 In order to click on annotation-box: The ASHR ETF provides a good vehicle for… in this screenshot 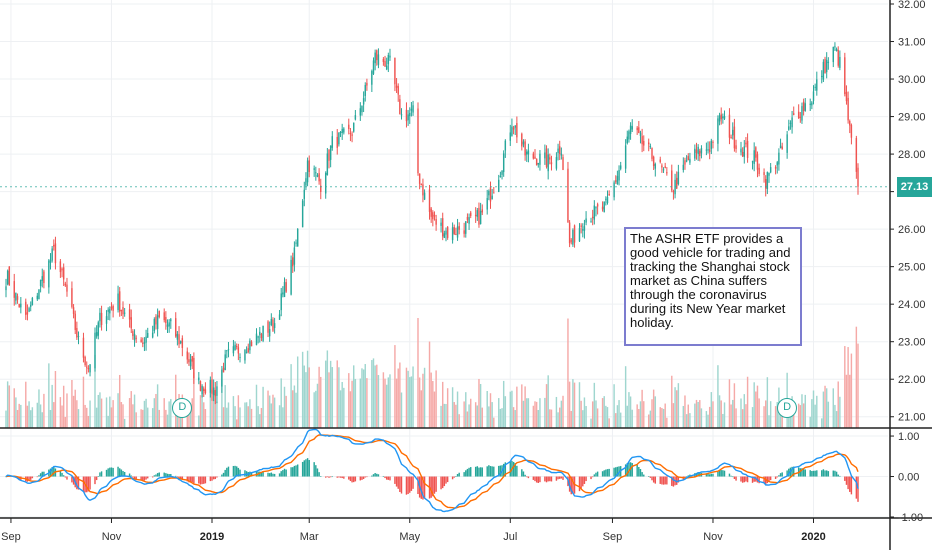, I will do `click(713, 286)`.